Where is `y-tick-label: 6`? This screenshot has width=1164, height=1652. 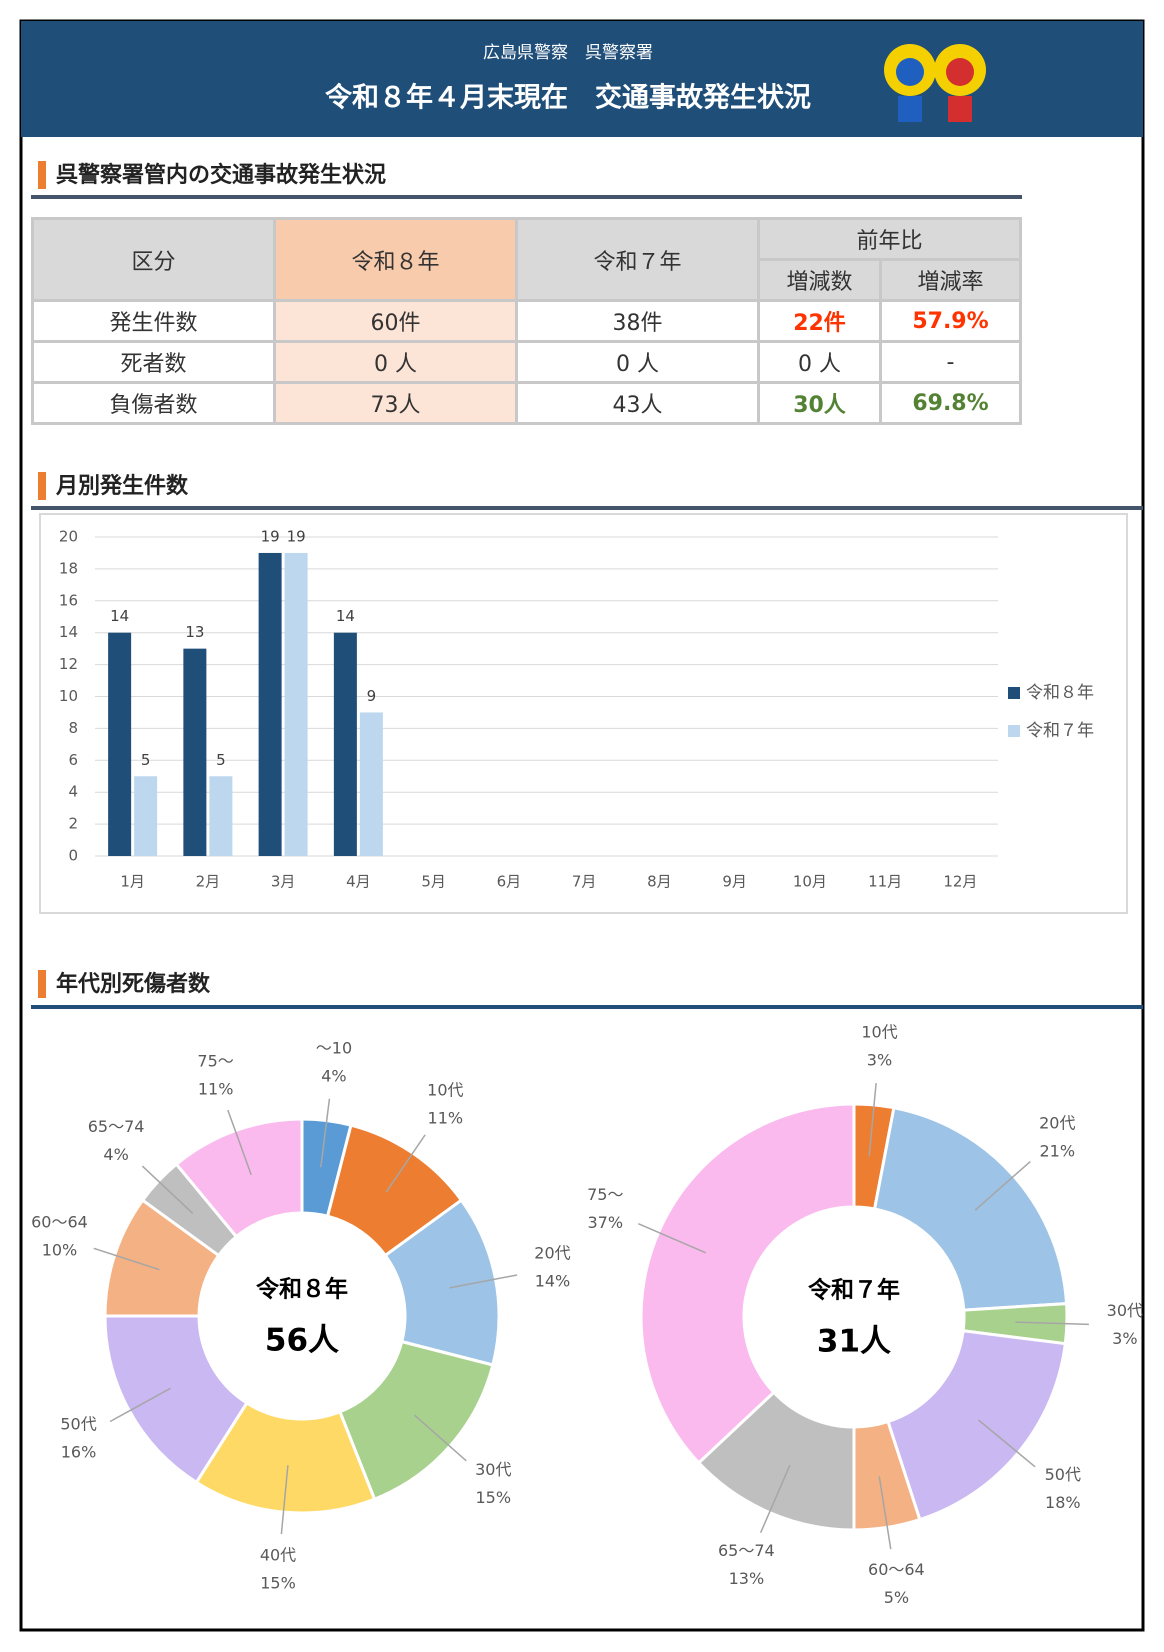
y-tick-label: 6 is located at coordinates (73, 760).